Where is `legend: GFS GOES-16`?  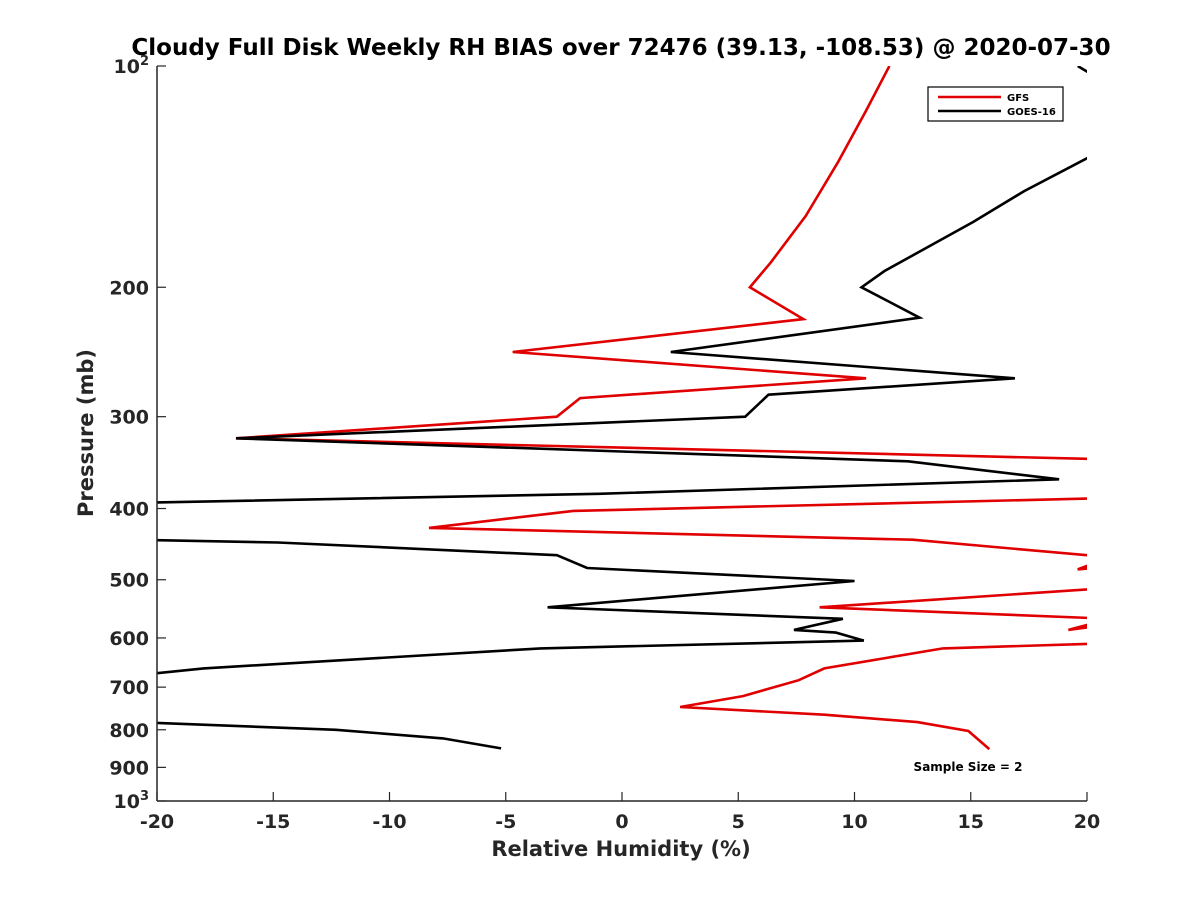
legend: GFS GOES-16 is located at coordinates (995, 104).